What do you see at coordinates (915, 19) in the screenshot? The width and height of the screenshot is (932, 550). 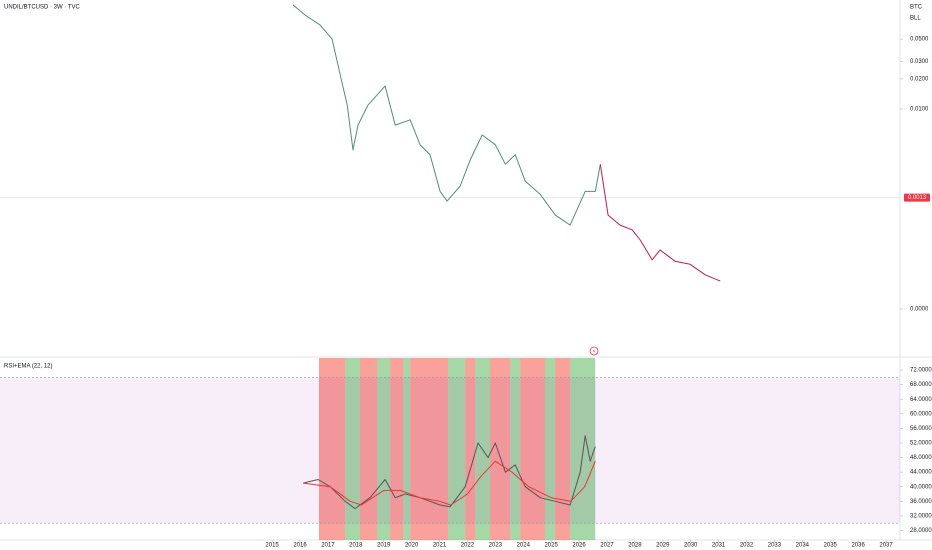 I see `currency-label: BLL` at bounding box center [915, 19].